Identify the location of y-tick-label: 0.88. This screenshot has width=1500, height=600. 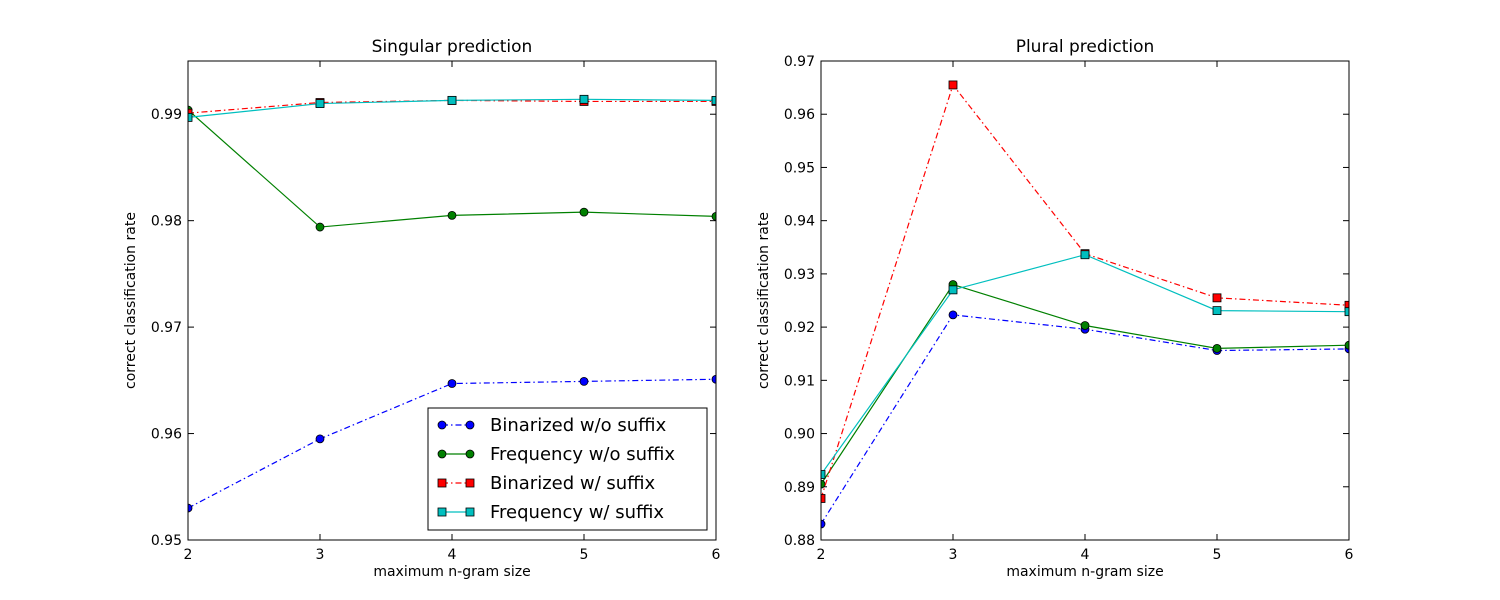
(799, 541).